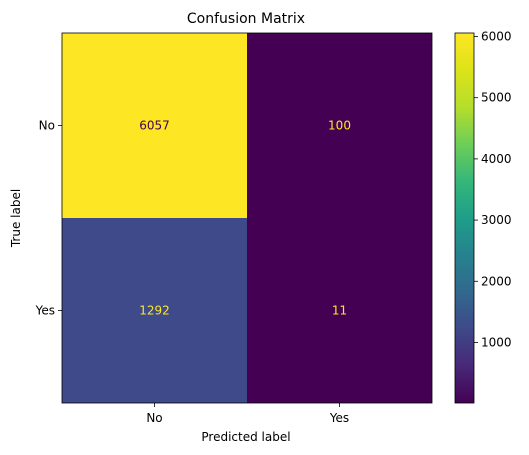 The image size is (529, 455). Describe the element at coordinates (245, 437) in the screenshot. I see `x-axis-label: Predicted label` at that location.